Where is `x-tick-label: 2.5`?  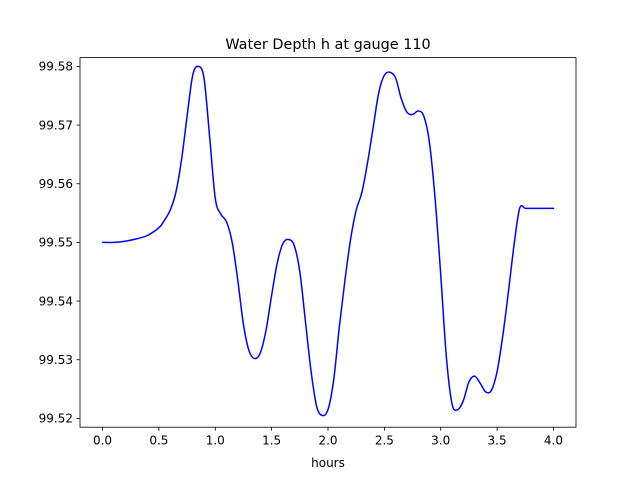
x-tick-label: 2.5 is located at coordinates (384, 441).